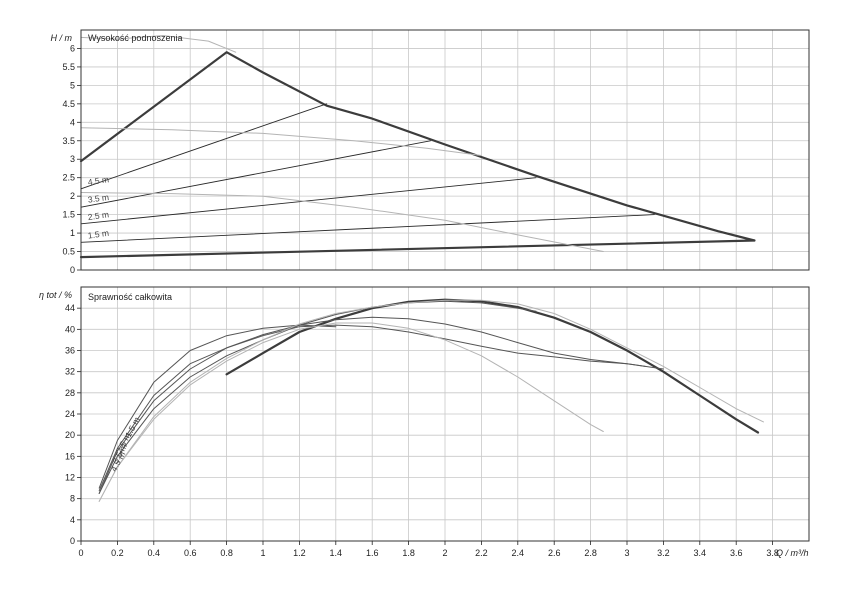  Describe the element at coordinates (70, 393) in the screenshot. I see `y-tick-label: 28` at that location.